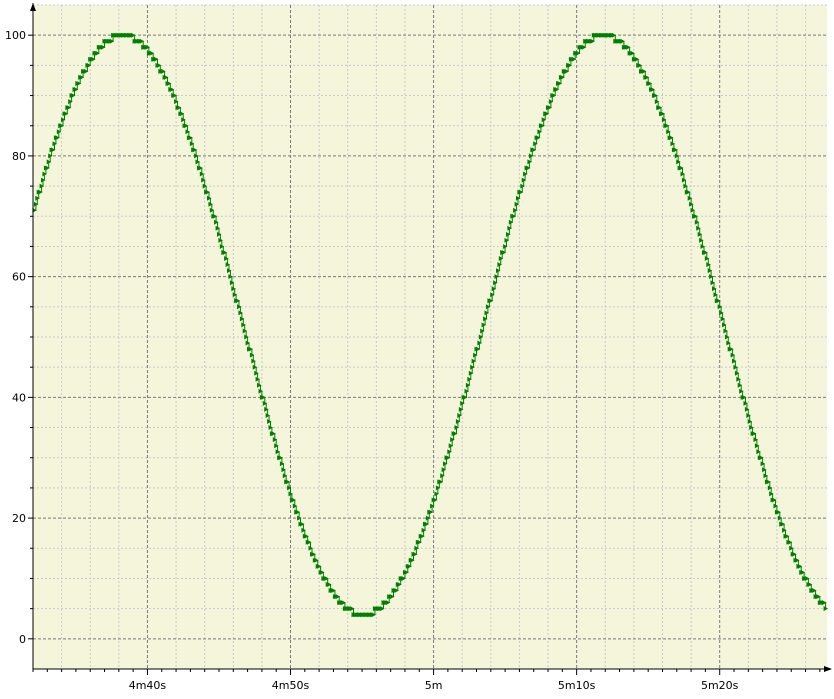  Describe the element at coordinates (291, 685) in the screenshot. I see `x-tick-label: 4m50s` at that location.